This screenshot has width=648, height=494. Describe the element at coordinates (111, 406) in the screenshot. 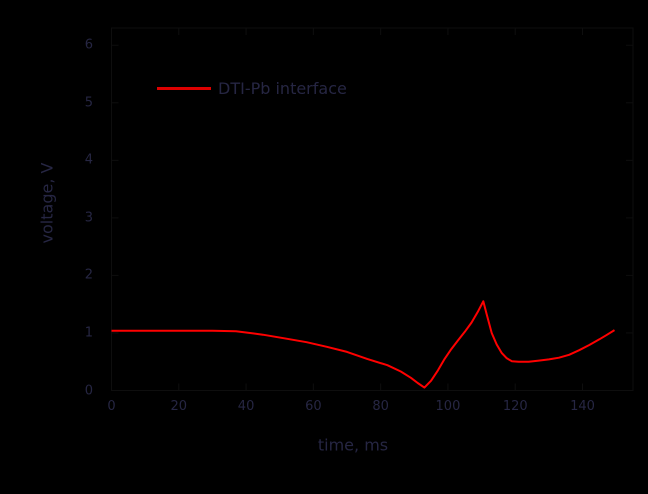

I see `x-tick-label: 0` at that location.